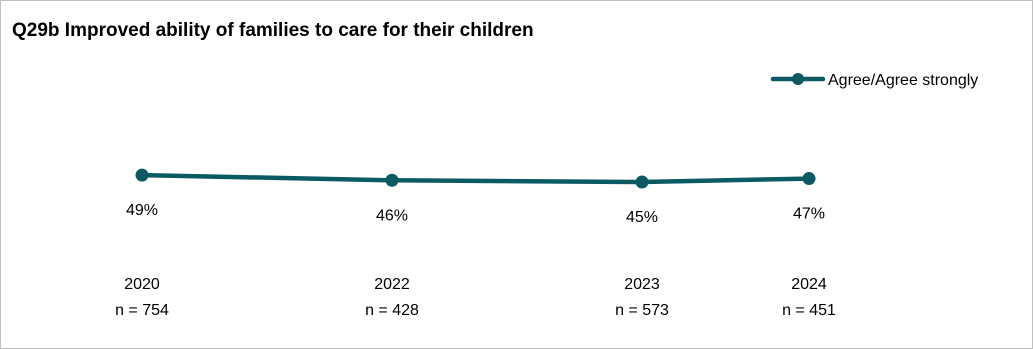  What do you see at coordinates (809, 310) in the screenshot?
I see `sample-size-label: n = 451` at bounding box center [809, 310].